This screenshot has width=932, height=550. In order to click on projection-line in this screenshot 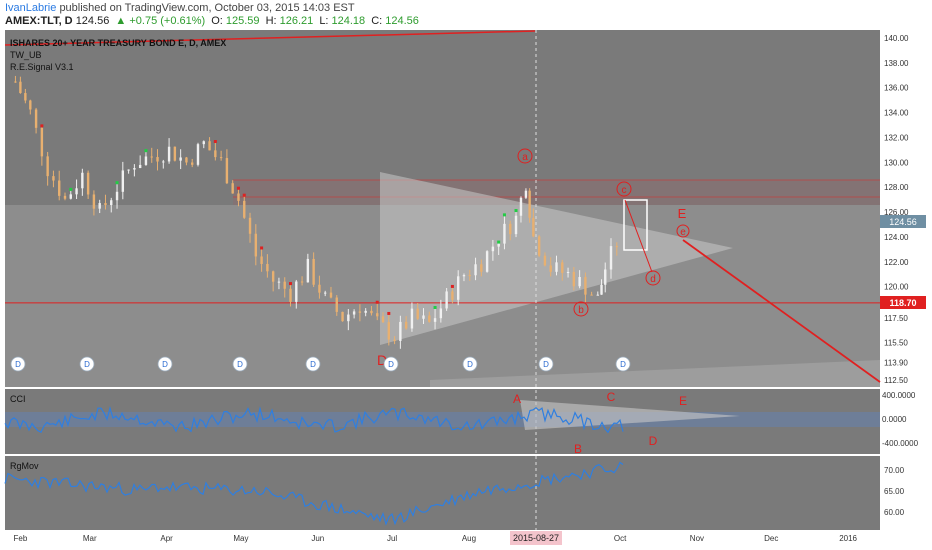, I will do `click(781, 311)`.